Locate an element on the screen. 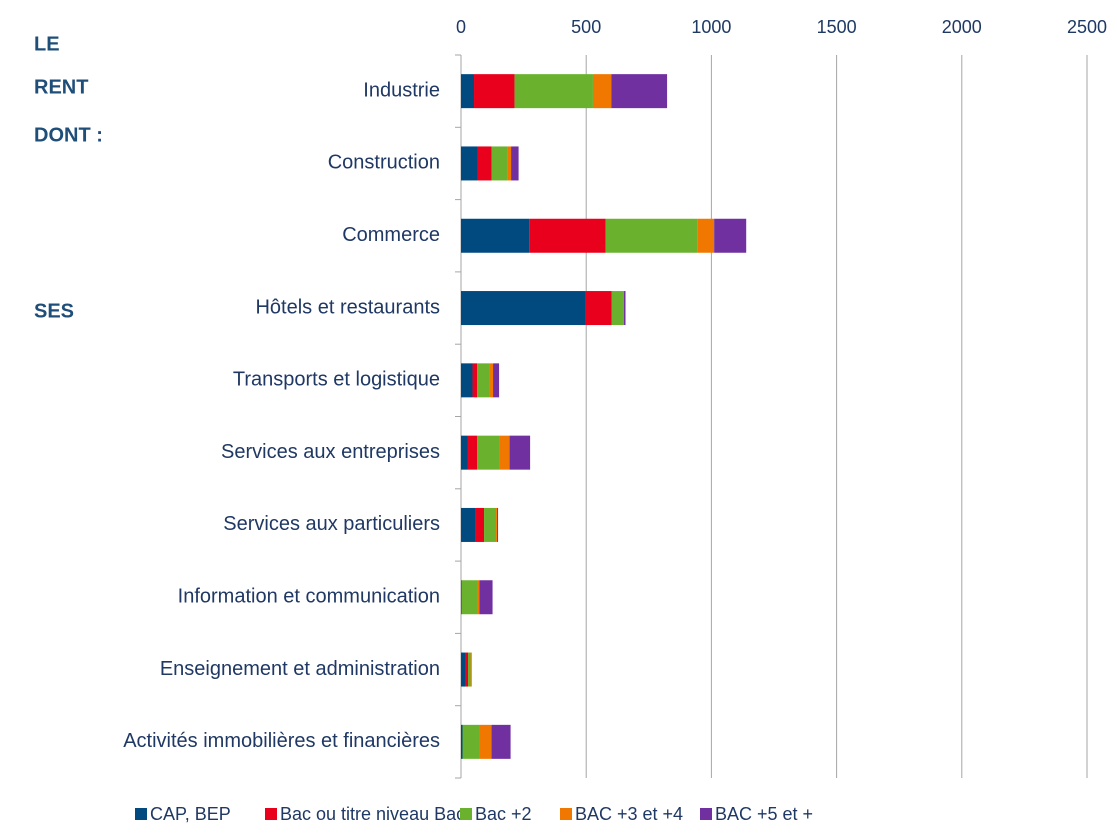 This screenshot has width=1117, height=839. y-tick-label: Information et communication is located at coordinates (309, 597).